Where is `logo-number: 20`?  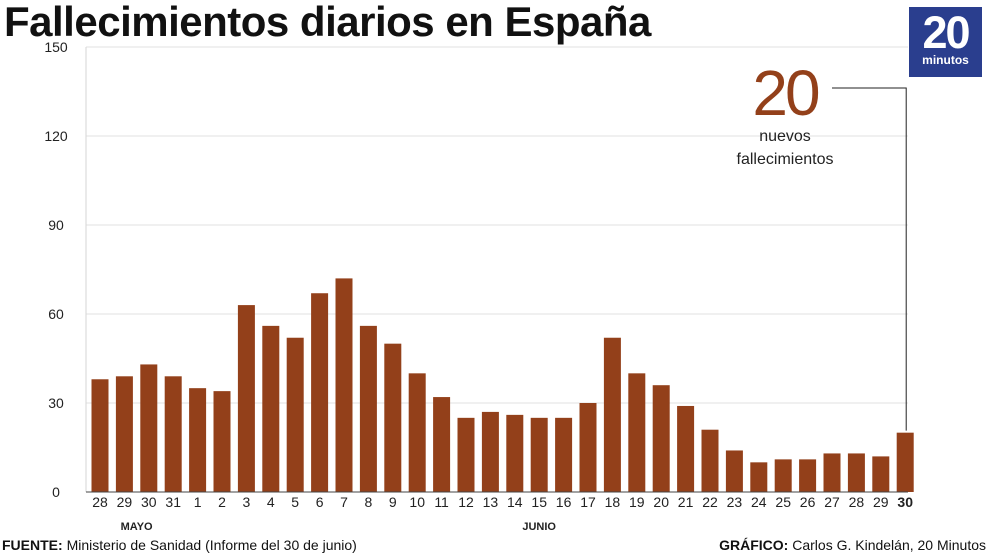 logo-number: 20 is located at coordinates (946, 32).